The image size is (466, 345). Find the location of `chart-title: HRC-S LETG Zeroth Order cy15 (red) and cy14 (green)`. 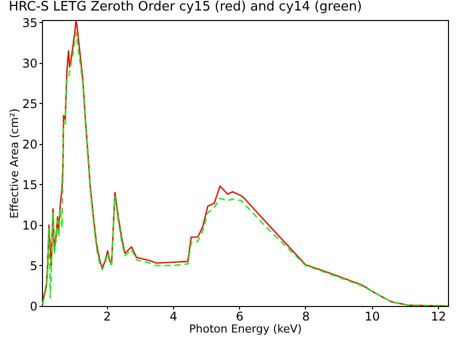

chart-title: HRC-S LETG Zeroth Order cy15 (red) and cy14 (green) is located at coordinates (185, 7).